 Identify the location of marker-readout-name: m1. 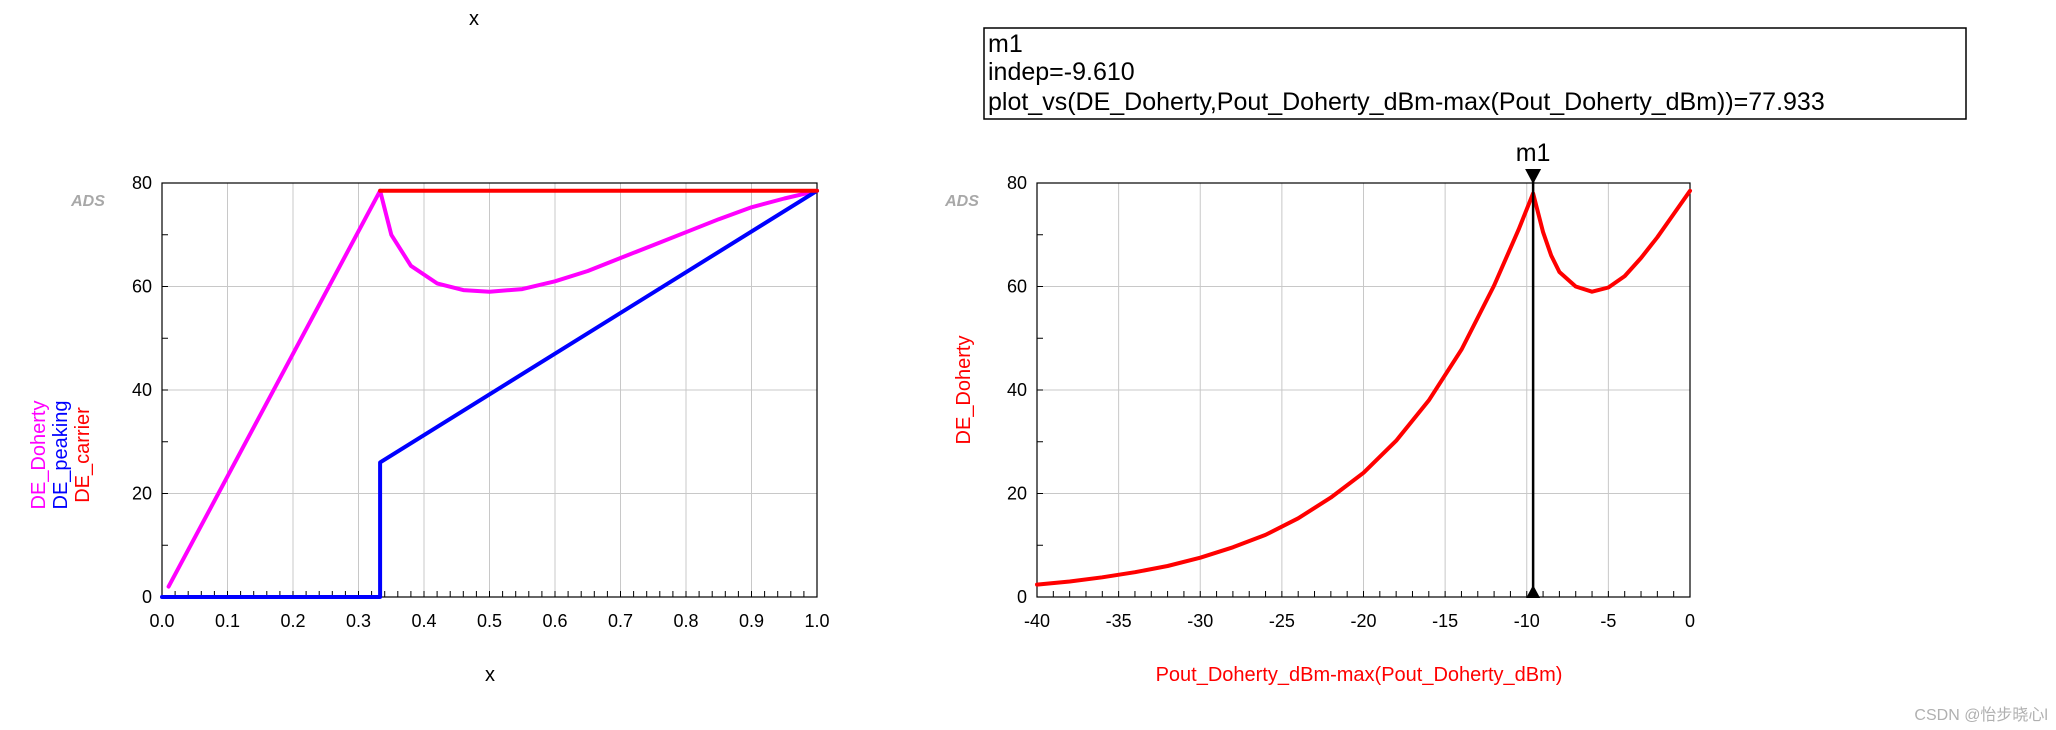
(1005, 44).